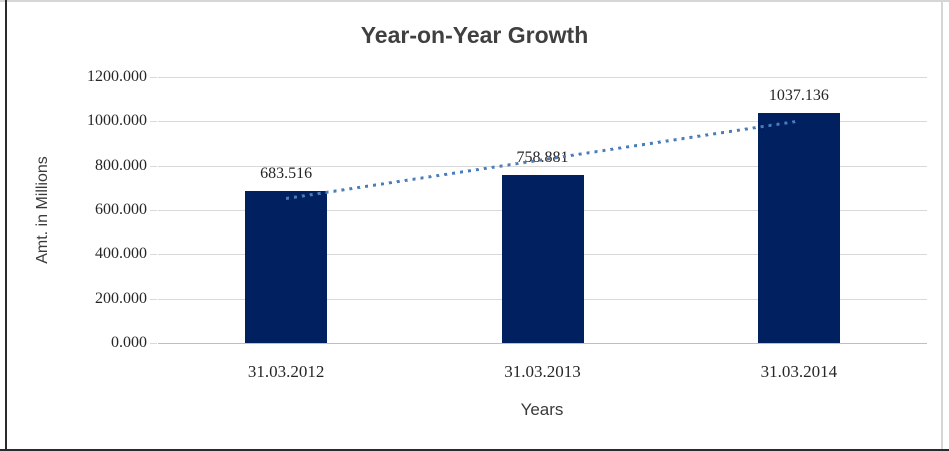 This screenshot has height=451, width=949. Describe the element at coordinates (121, 209) in the screenshot. I see `y-tick-label: 600.000` at that location.